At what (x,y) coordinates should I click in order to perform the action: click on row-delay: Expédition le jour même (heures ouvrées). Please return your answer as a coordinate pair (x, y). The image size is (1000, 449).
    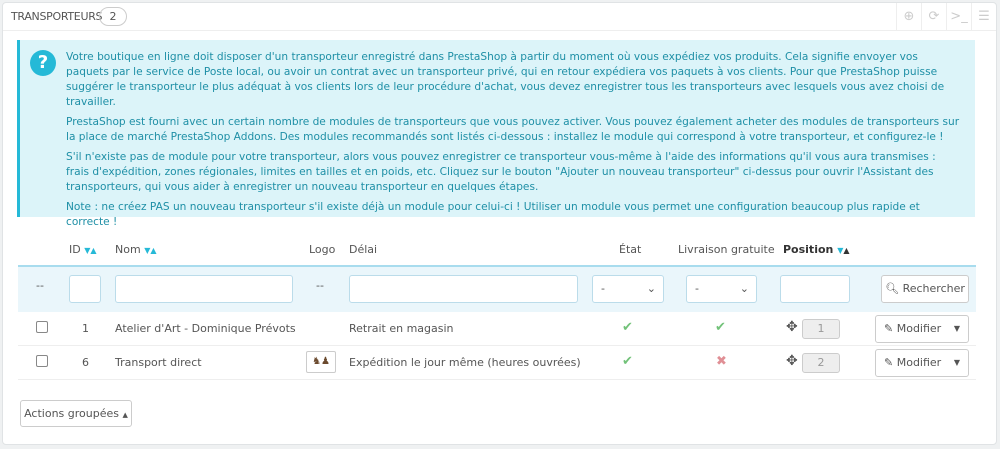
    Looking at the image, I should click on (465, 362).